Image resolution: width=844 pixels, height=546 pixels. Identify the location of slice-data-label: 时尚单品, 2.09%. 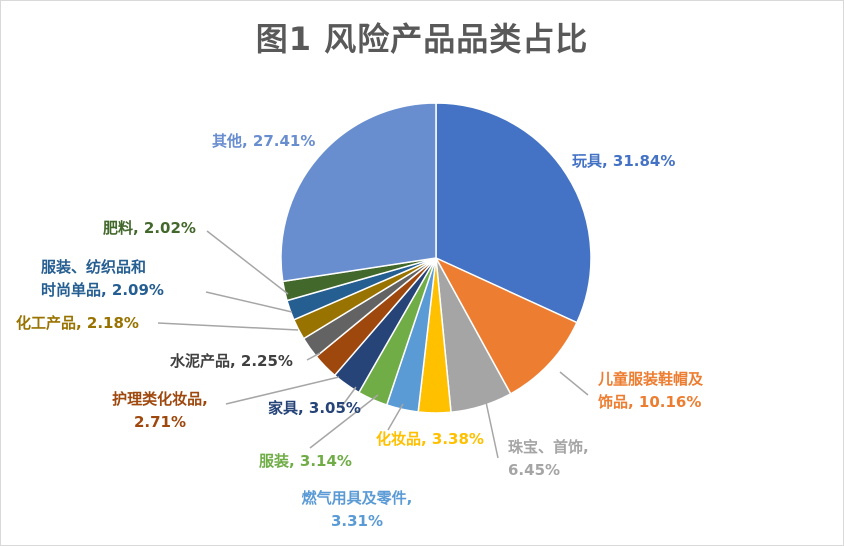
(102, 290).